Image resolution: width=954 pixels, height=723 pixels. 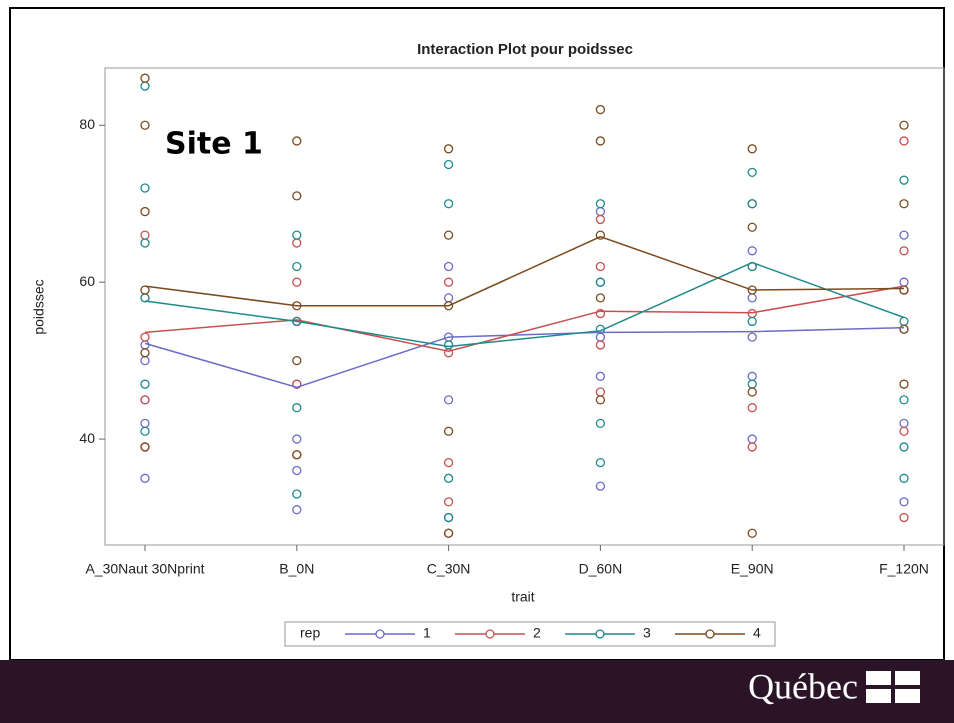 I want to click on y-axis-label: poidssec, so click(x=39, y=306).